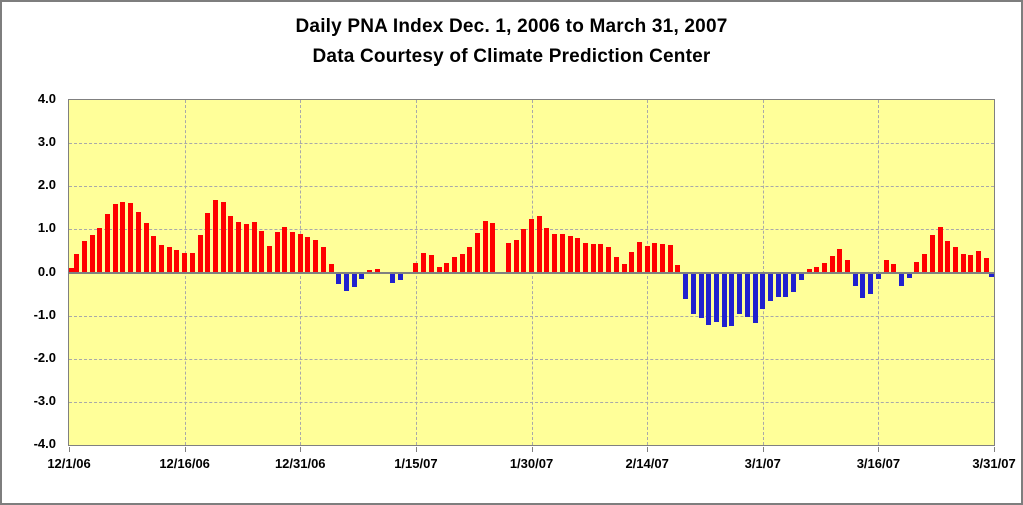  I want to click on y-tick-label: 0.0, so click(46, 271).